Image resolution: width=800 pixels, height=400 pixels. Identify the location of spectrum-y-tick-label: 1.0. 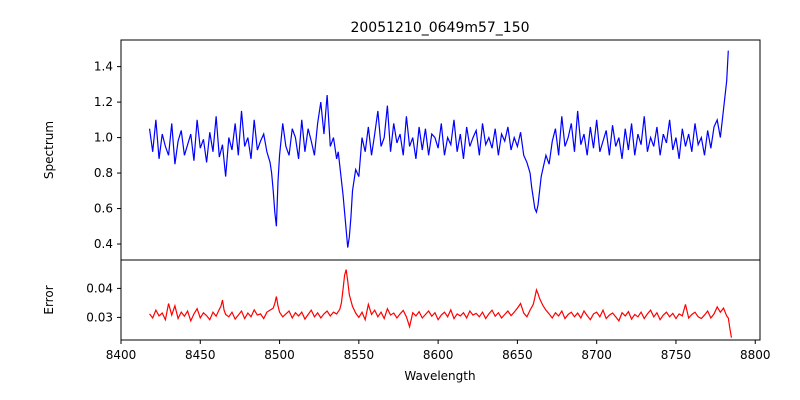
(103, 138).